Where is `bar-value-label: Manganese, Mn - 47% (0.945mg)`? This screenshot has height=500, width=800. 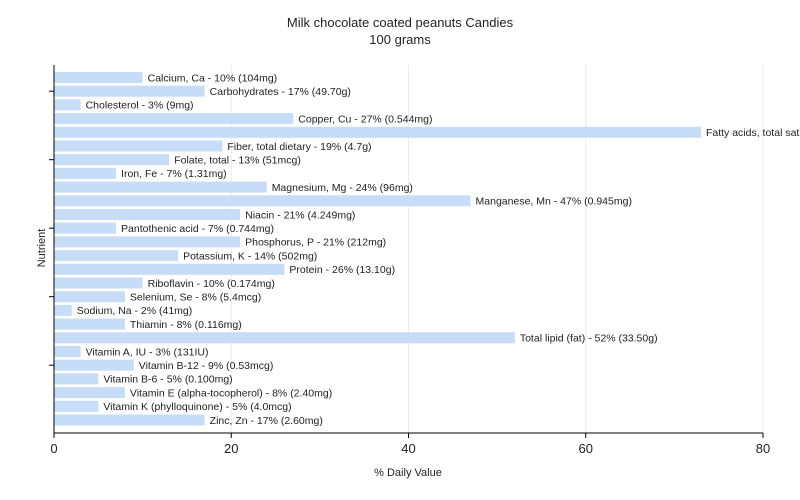
bar-value-label: Manganese, Mn - 47% (0.945mg) is located at coordinates (554, 202).